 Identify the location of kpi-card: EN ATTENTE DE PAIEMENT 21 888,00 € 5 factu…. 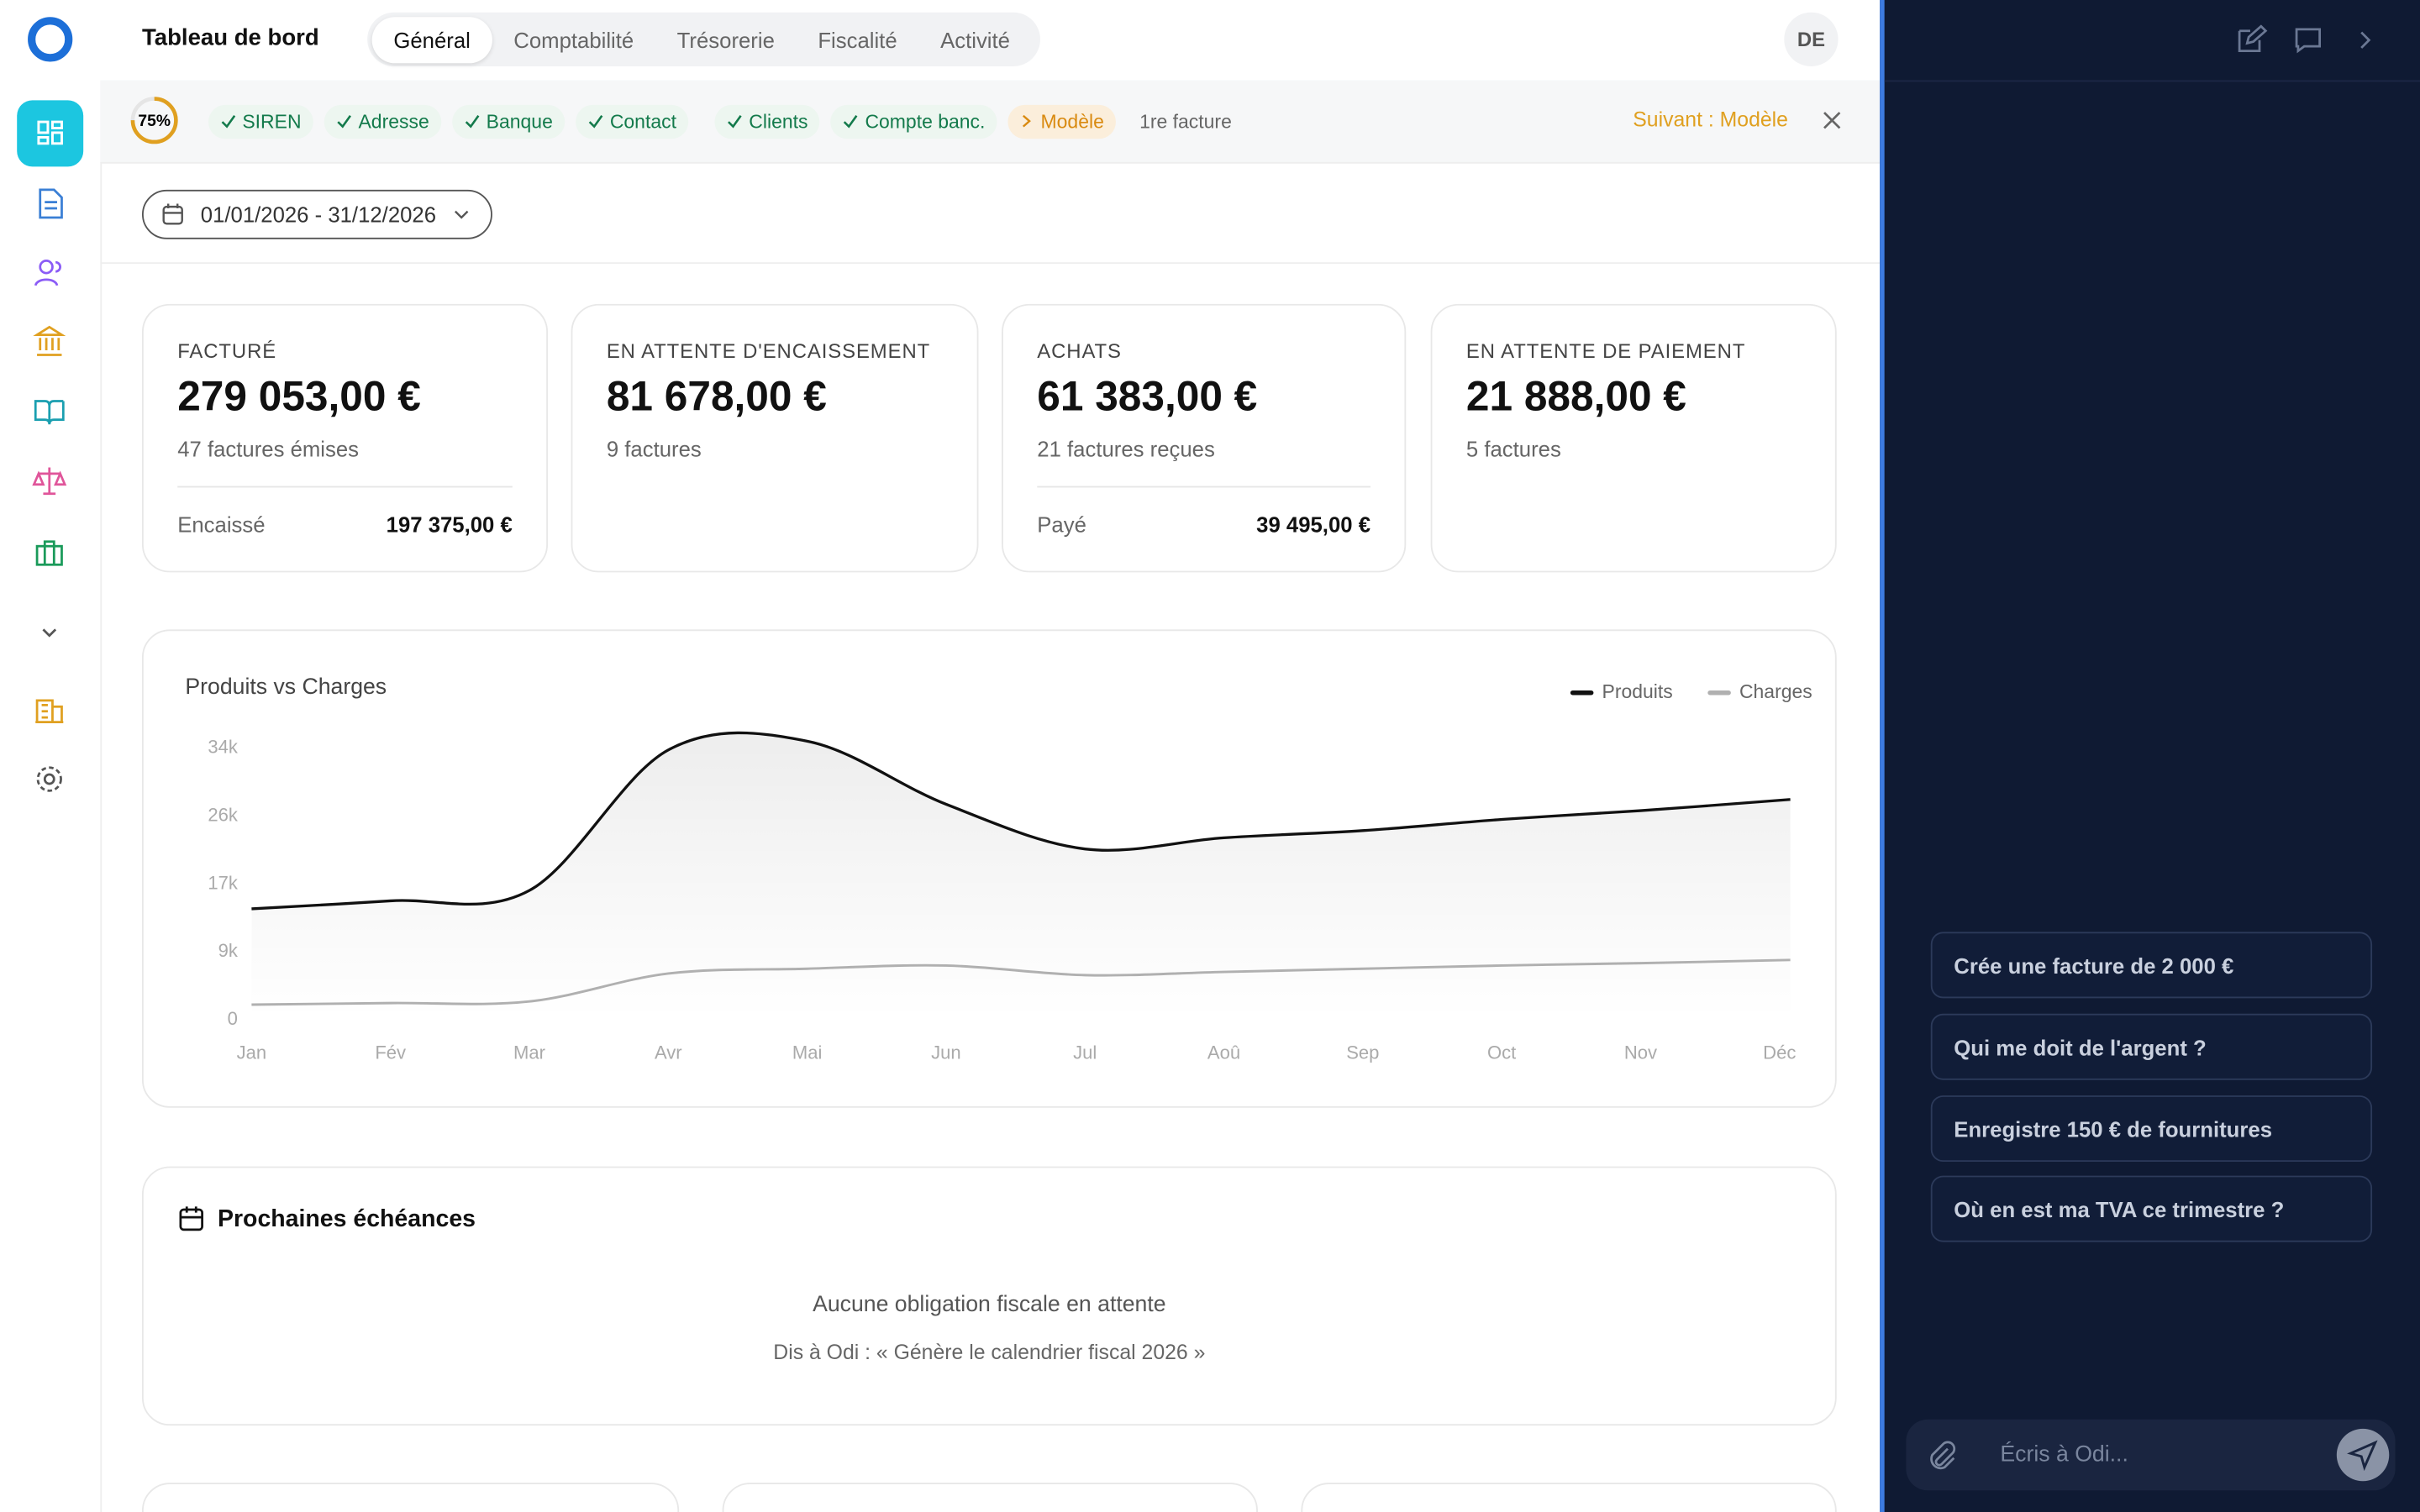
(1633, 438).